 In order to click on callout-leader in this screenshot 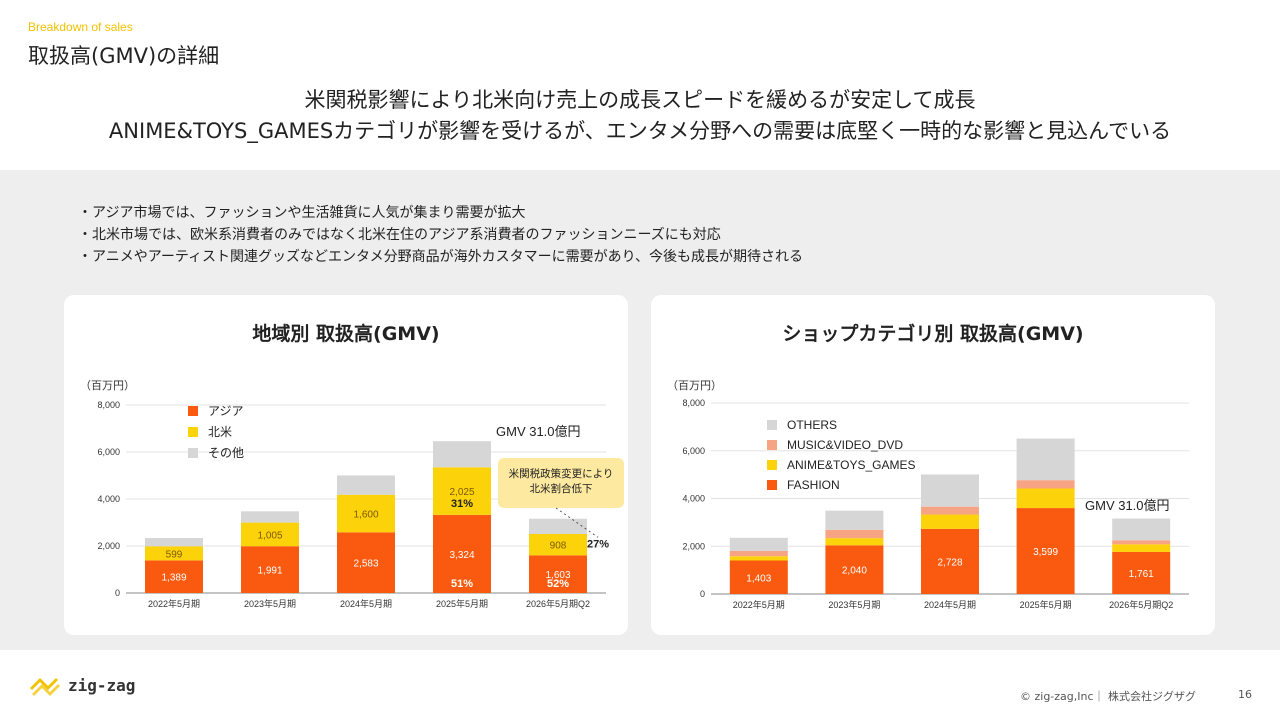, I will do `click(577, 522)`.